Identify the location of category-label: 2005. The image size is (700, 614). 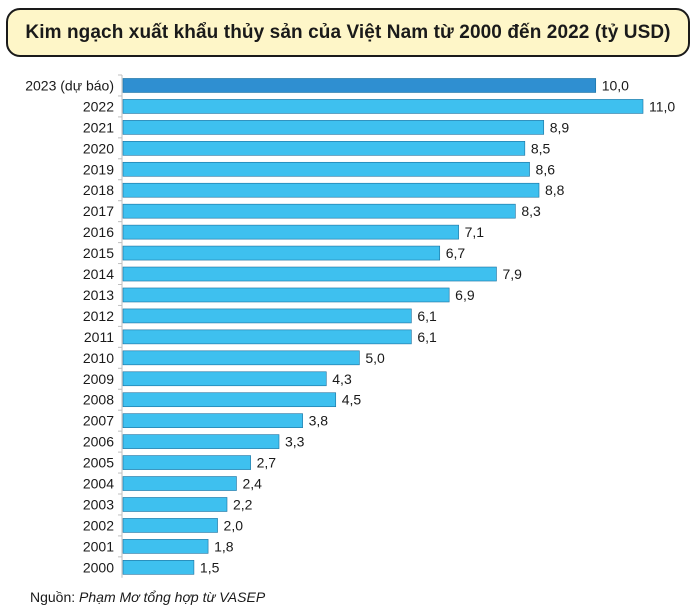
(98, 463).